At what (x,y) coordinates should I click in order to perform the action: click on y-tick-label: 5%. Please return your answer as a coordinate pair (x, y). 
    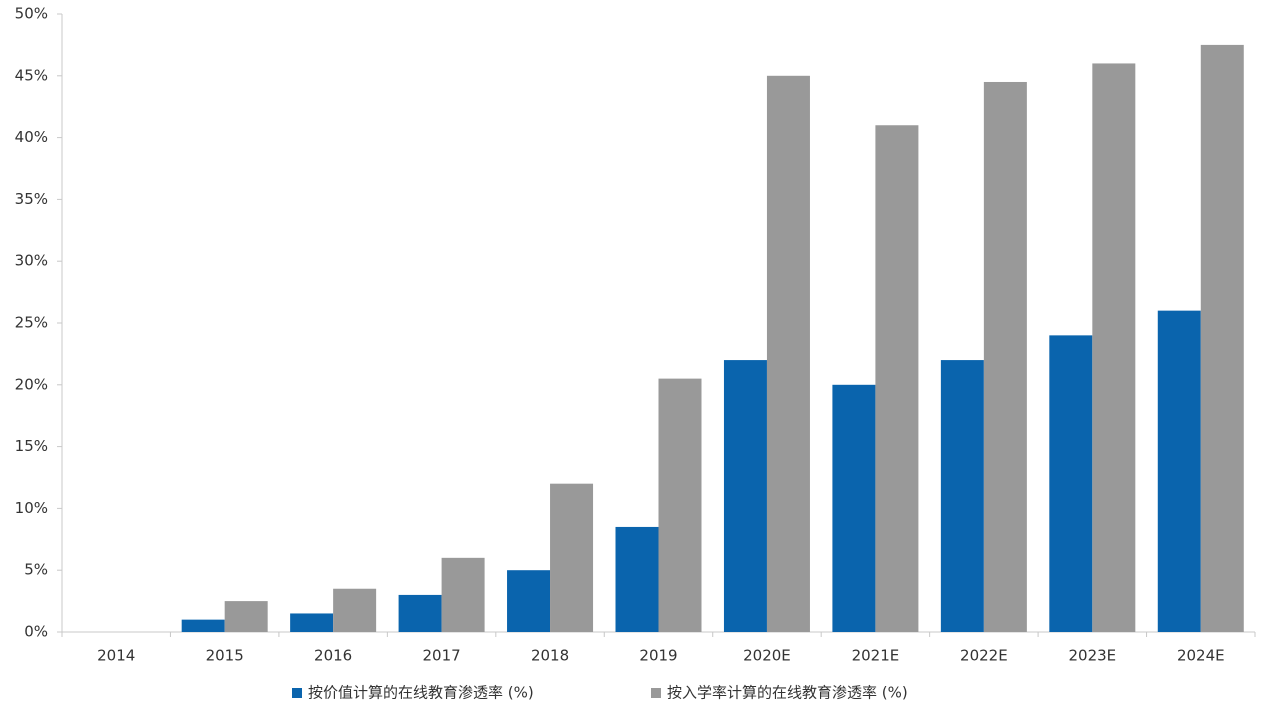
    Looking at the image, I should click on (36, 570).